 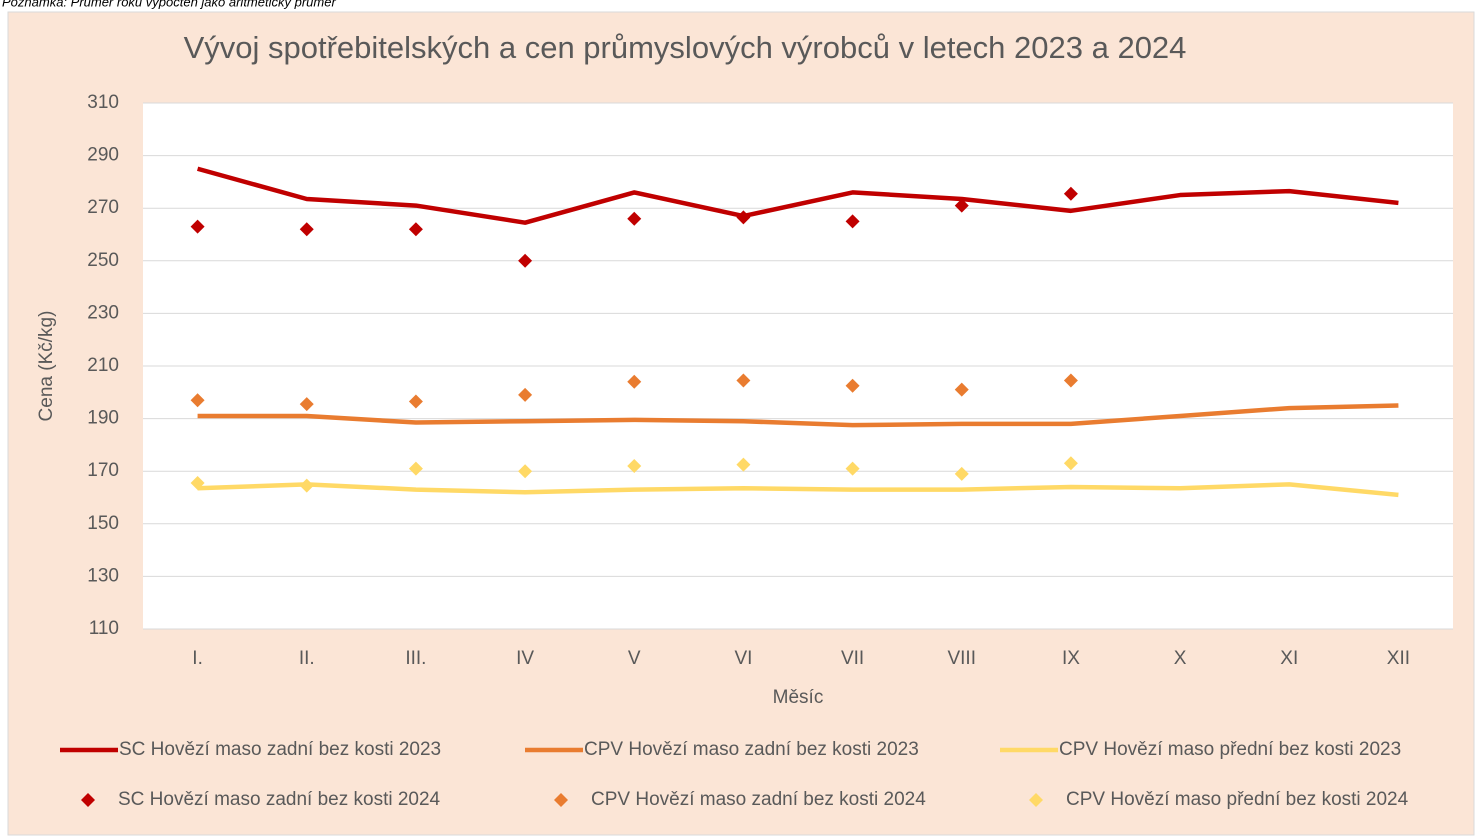 I want to click on x-tick-label: V, so click(x=634, y=658).